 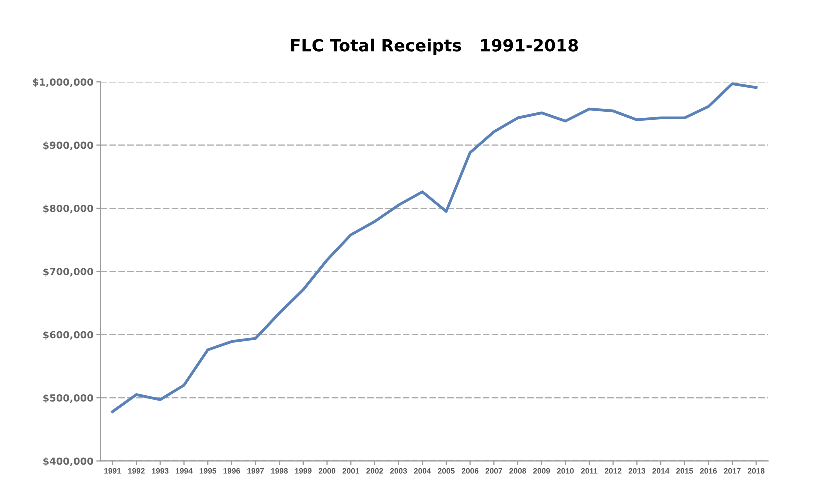 I want to click on y-tick-label: $700,000, so click(x=69, y=272).